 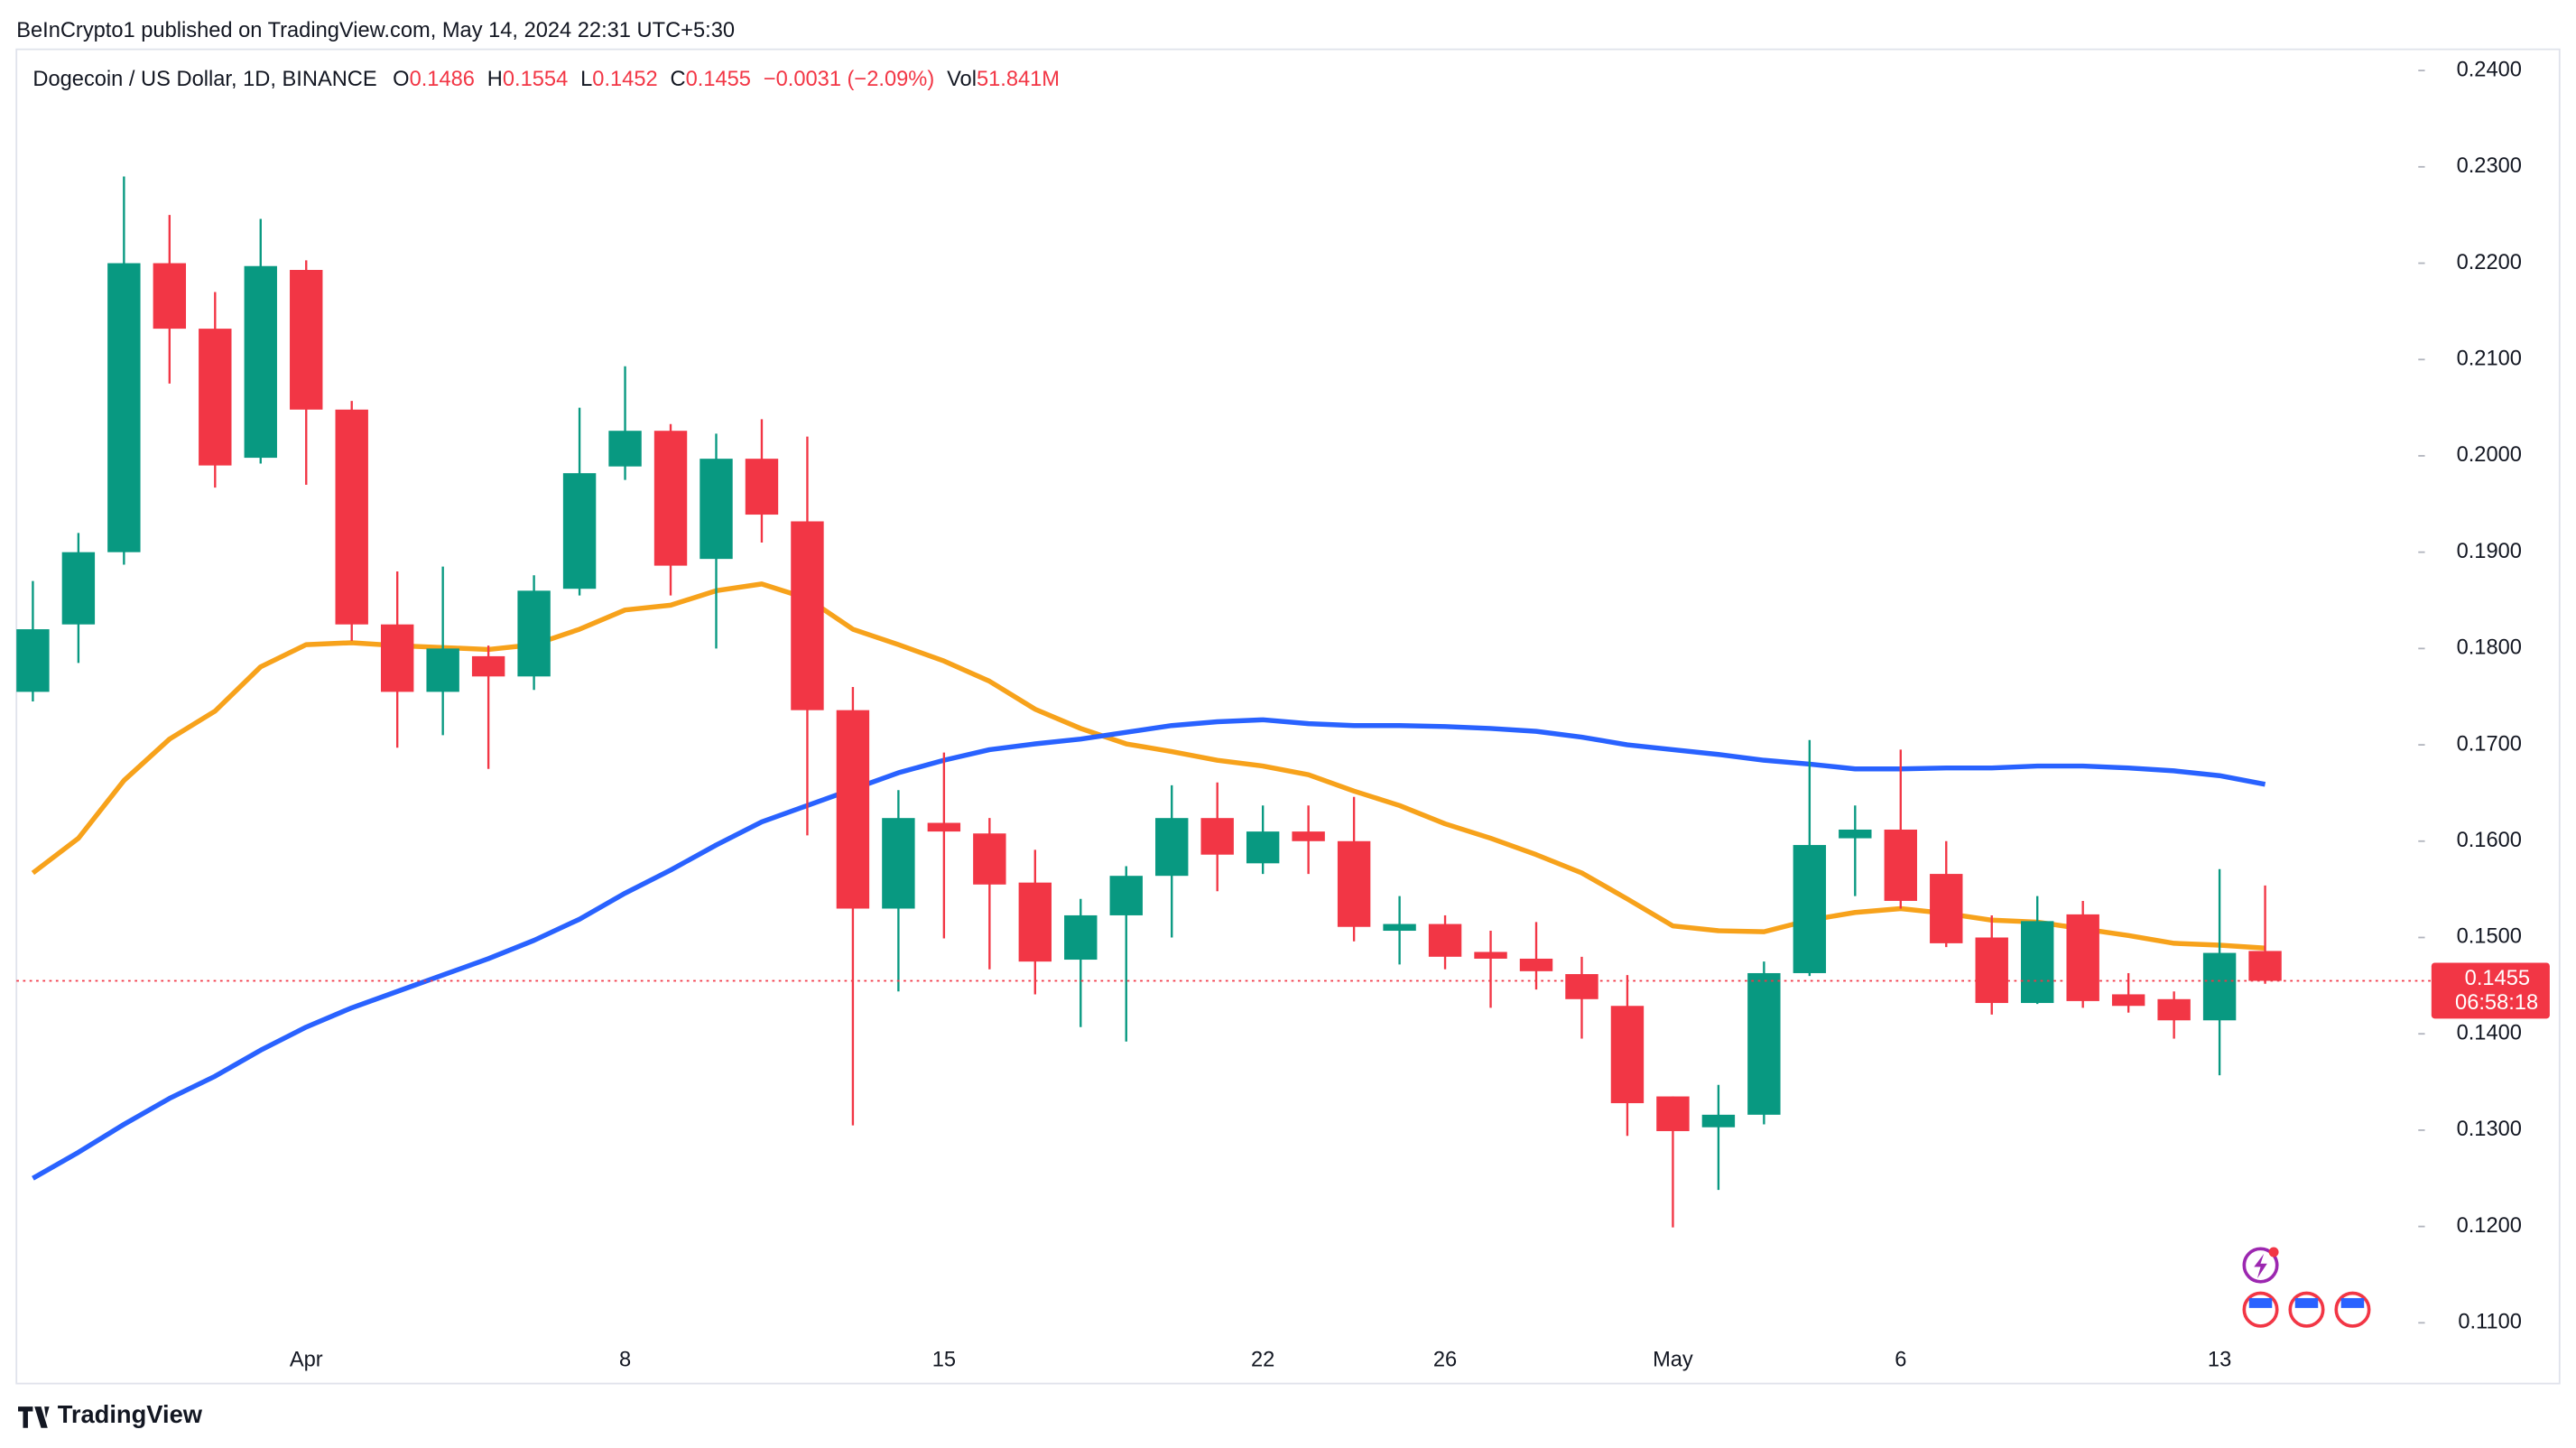 I want to click on y-tick-label: 0.2400, so click(x=2490, y=69).